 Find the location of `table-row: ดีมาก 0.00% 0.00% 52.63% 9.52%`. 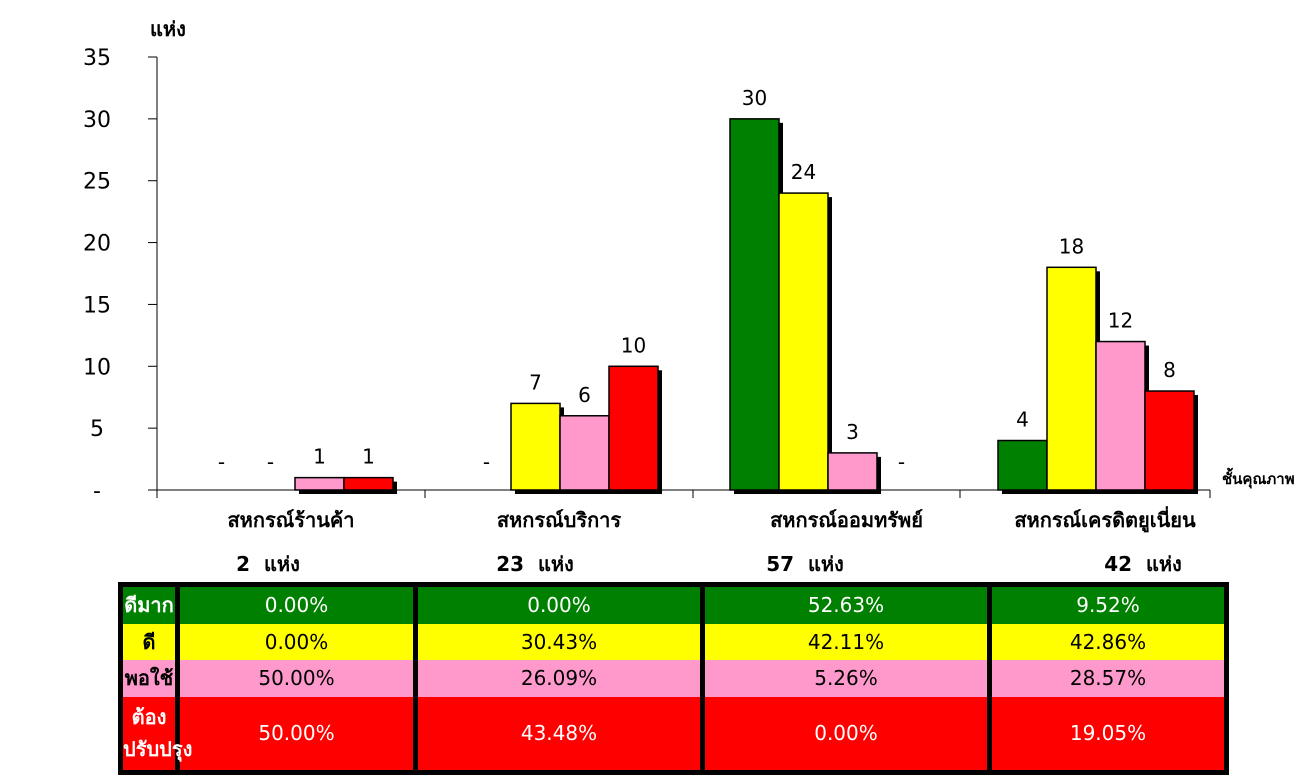

table-row: ดีมาก 0.00% 0.00% 52.63% 9.52% is located at coordinates (673, 605).